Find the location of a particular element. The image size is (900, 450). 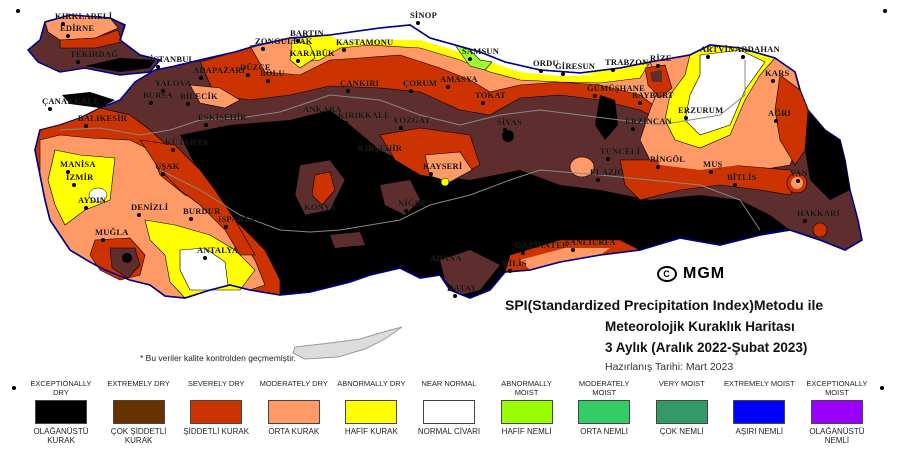

city-label: NİĞDE is located at coordinates (412, 203).